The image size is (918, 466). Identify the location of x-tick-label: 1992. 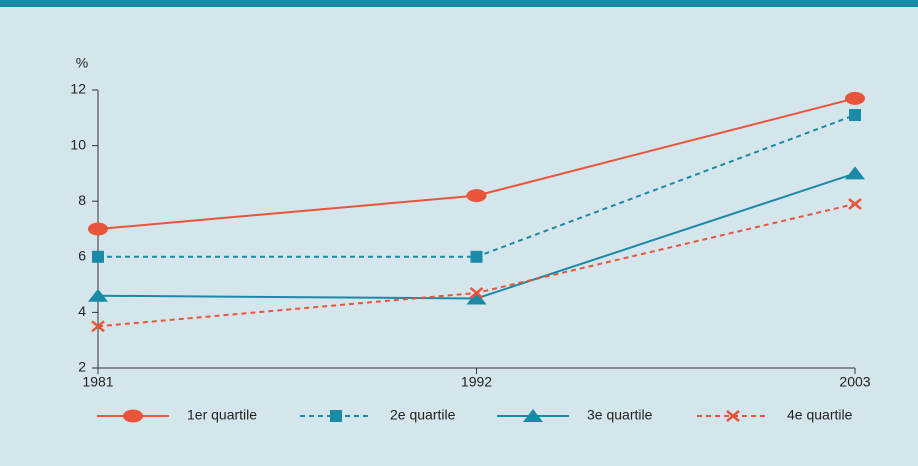
(476, 382).